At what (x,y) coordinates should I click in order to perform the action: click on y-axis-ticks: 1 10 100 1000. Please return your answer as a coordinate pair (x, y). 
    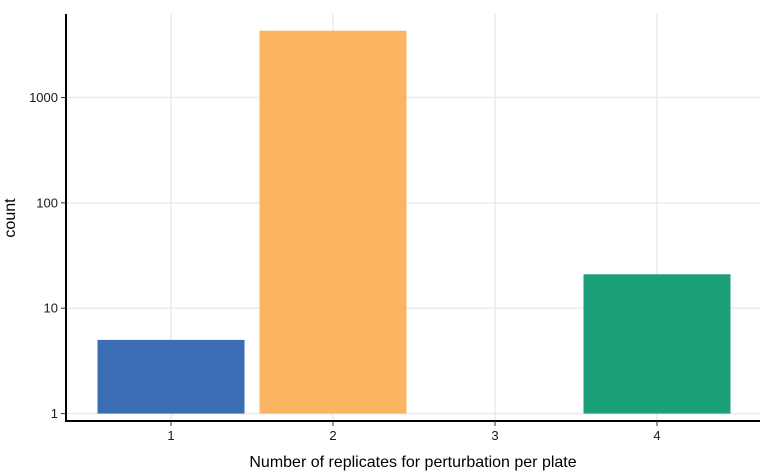
    Looking at the image, I should click on (47, 255).